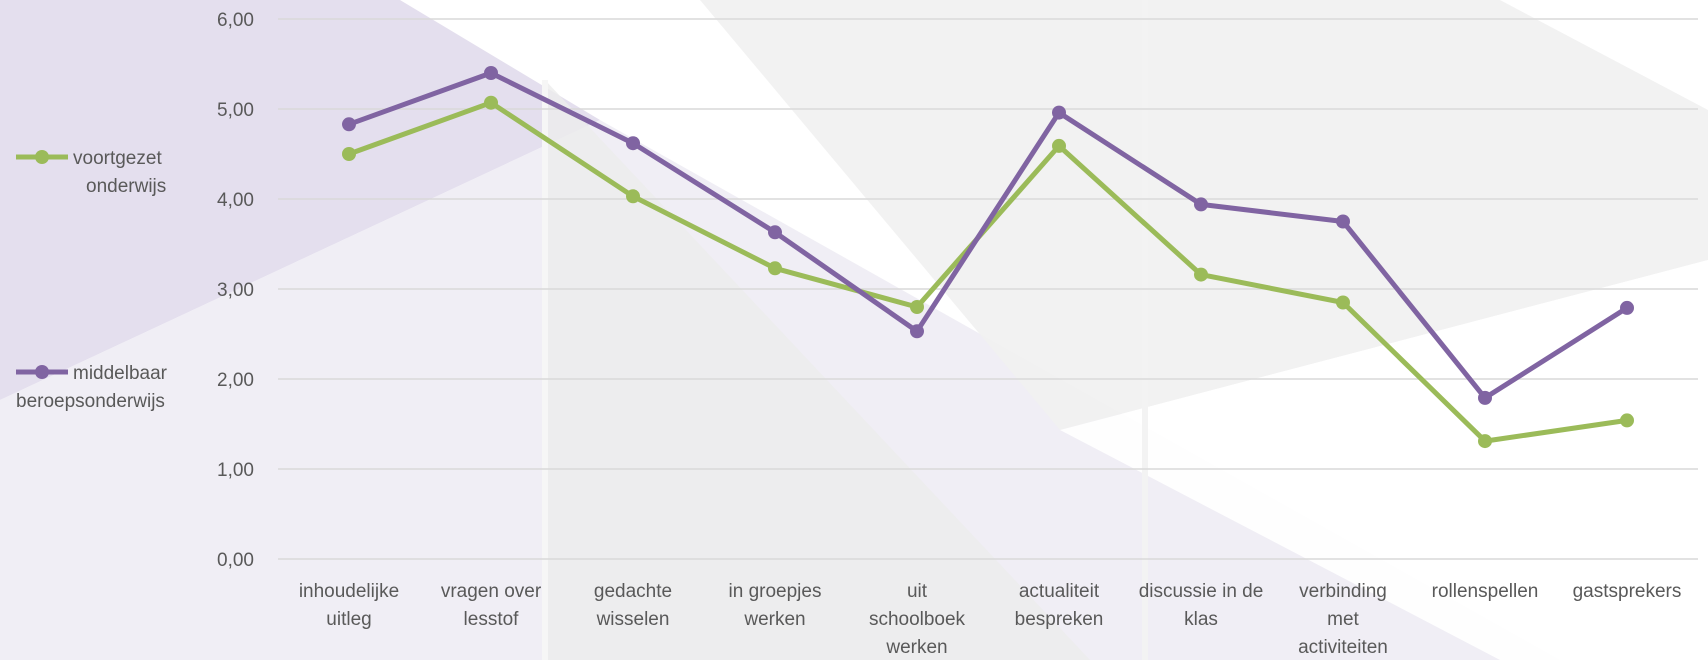 Image resolution: width=1708 pixels, height=660 pixels. I want to click on y-tick-label: 5,00, so click(235, 110).